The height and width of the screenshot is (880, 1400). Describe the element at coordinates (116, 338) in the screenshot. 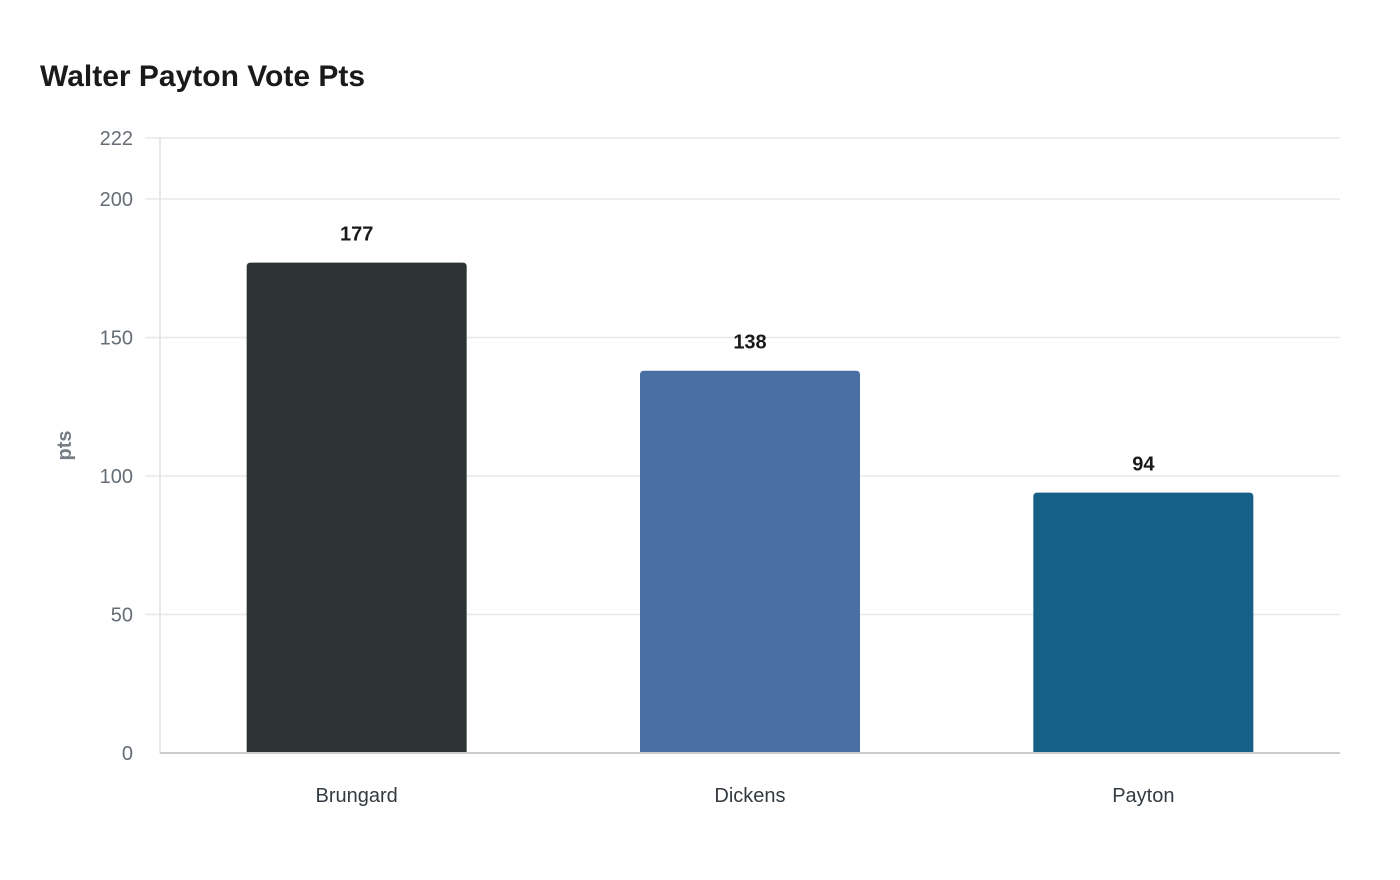

I see `y-tick-label: 150` at that location.